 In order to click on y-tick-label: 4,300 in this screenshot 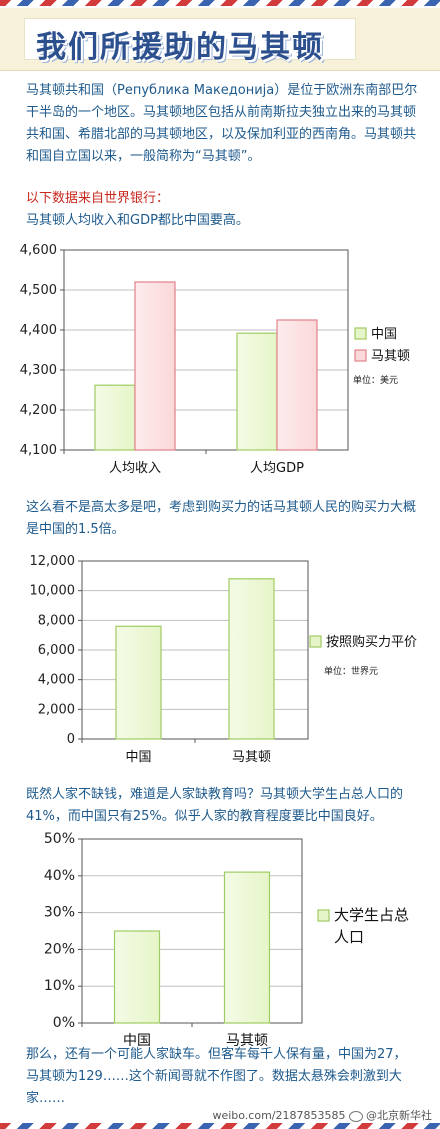, I will do `click(38, 370)`.